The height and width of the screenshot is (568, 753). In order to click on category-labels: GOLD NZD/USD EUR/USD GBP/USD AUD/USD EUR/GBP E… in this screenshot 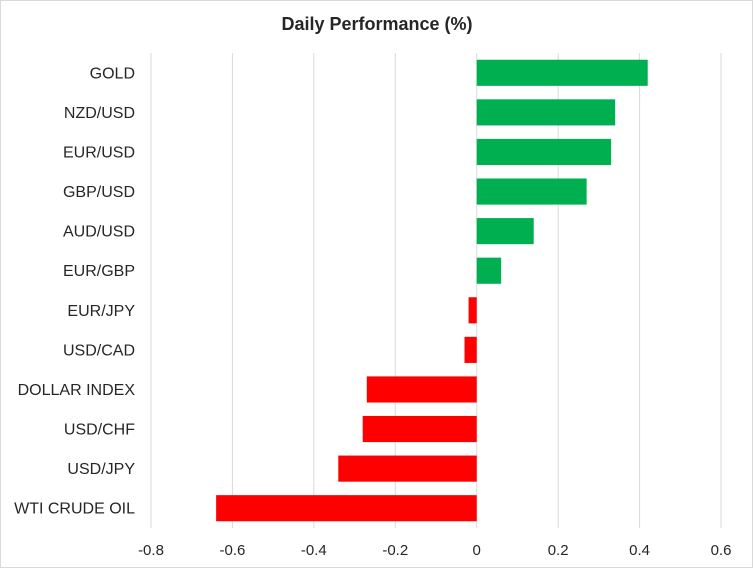, I will do `click(74, 291)`.